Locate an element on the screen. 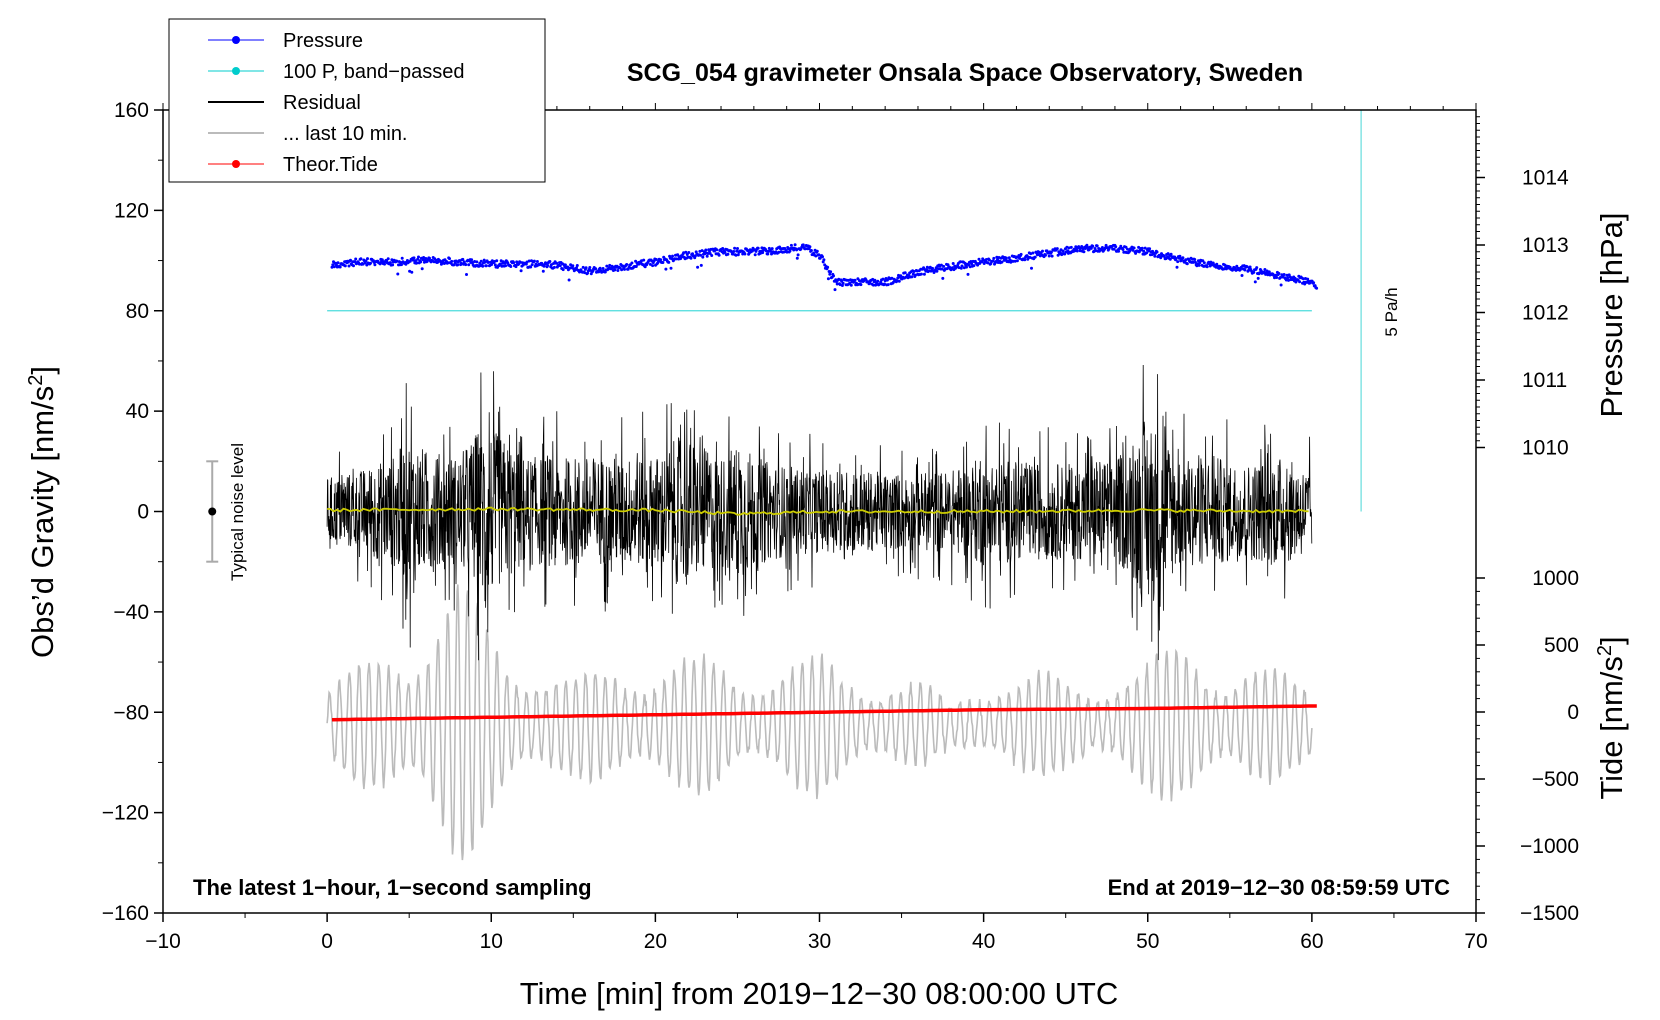 The height and width of the screenshot is (1020, 1660). y-tick-label: 80 is located at coordinates (137, 311).